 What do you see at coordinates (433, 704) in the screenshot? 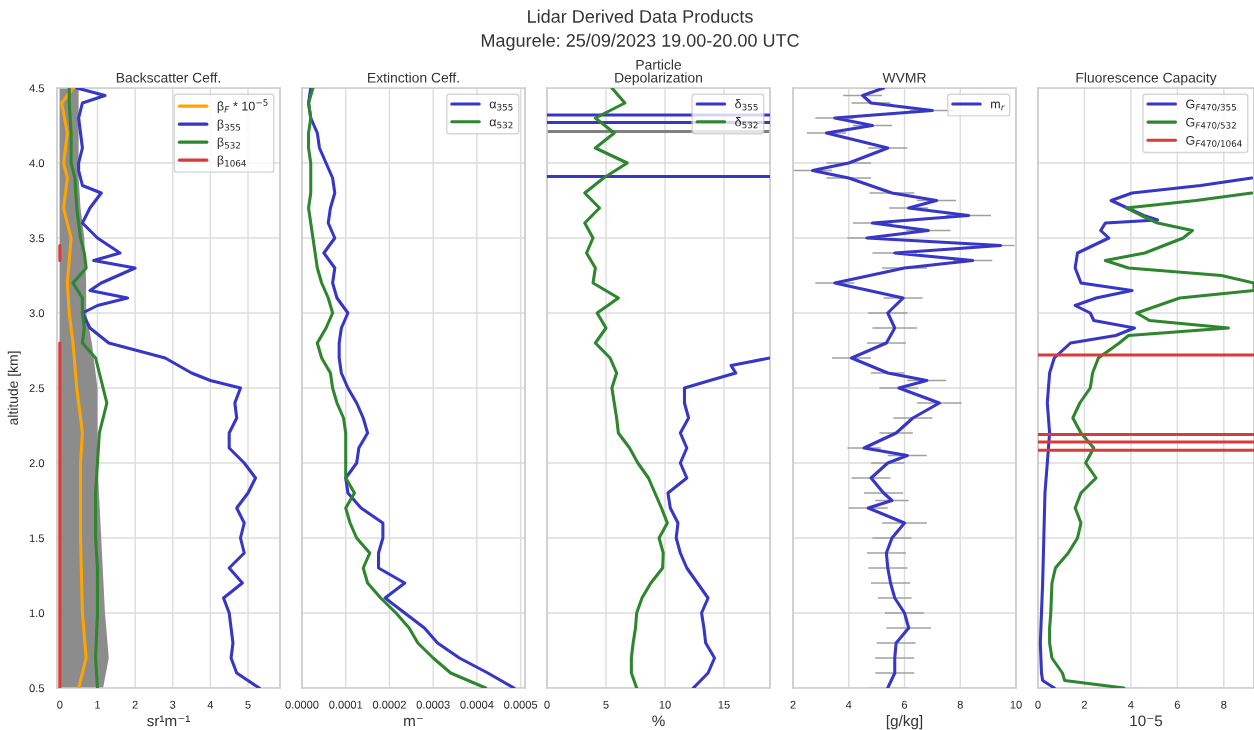
I see `x-tick-label: 0.0003` at bounding box center [433, 704].